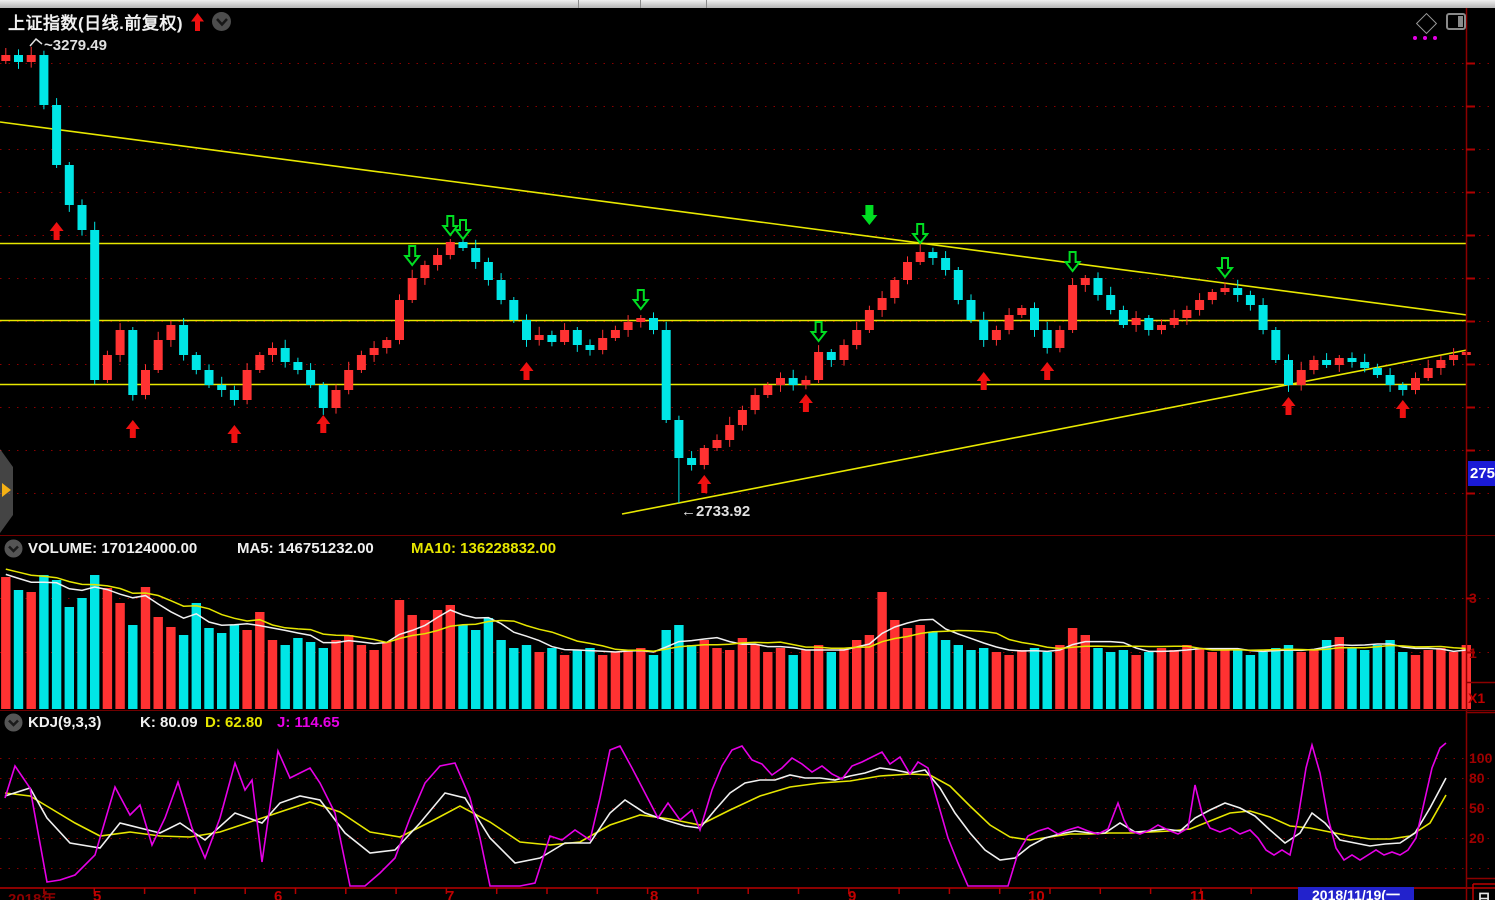  I want to click on y-axis-label: 80, so click(1477, 778).